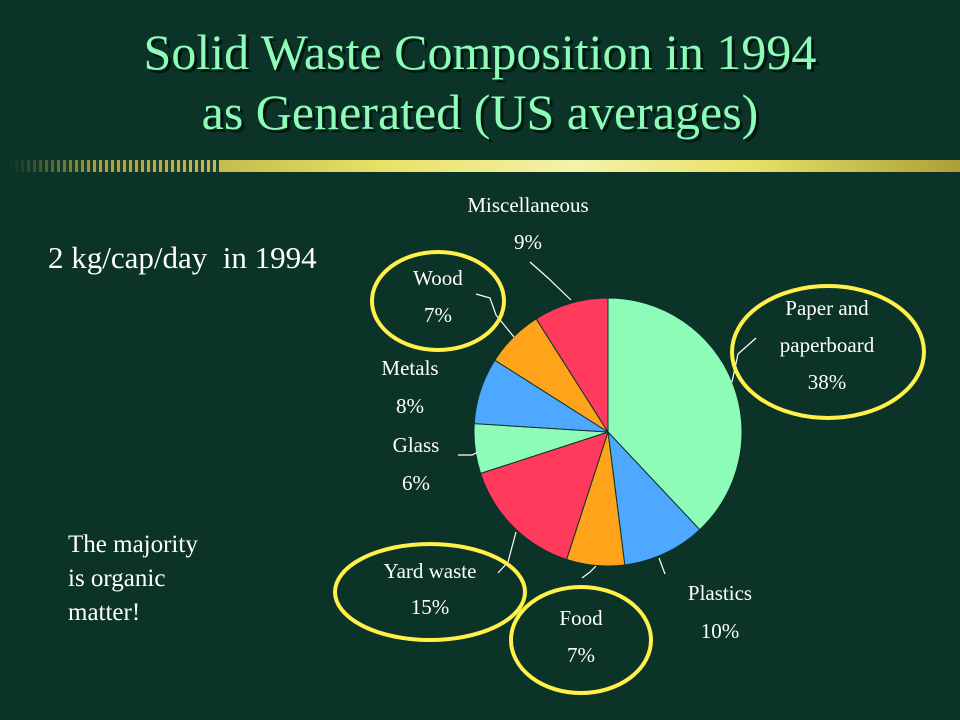  I want to click on title-divider-stripes, so click(110, 166).